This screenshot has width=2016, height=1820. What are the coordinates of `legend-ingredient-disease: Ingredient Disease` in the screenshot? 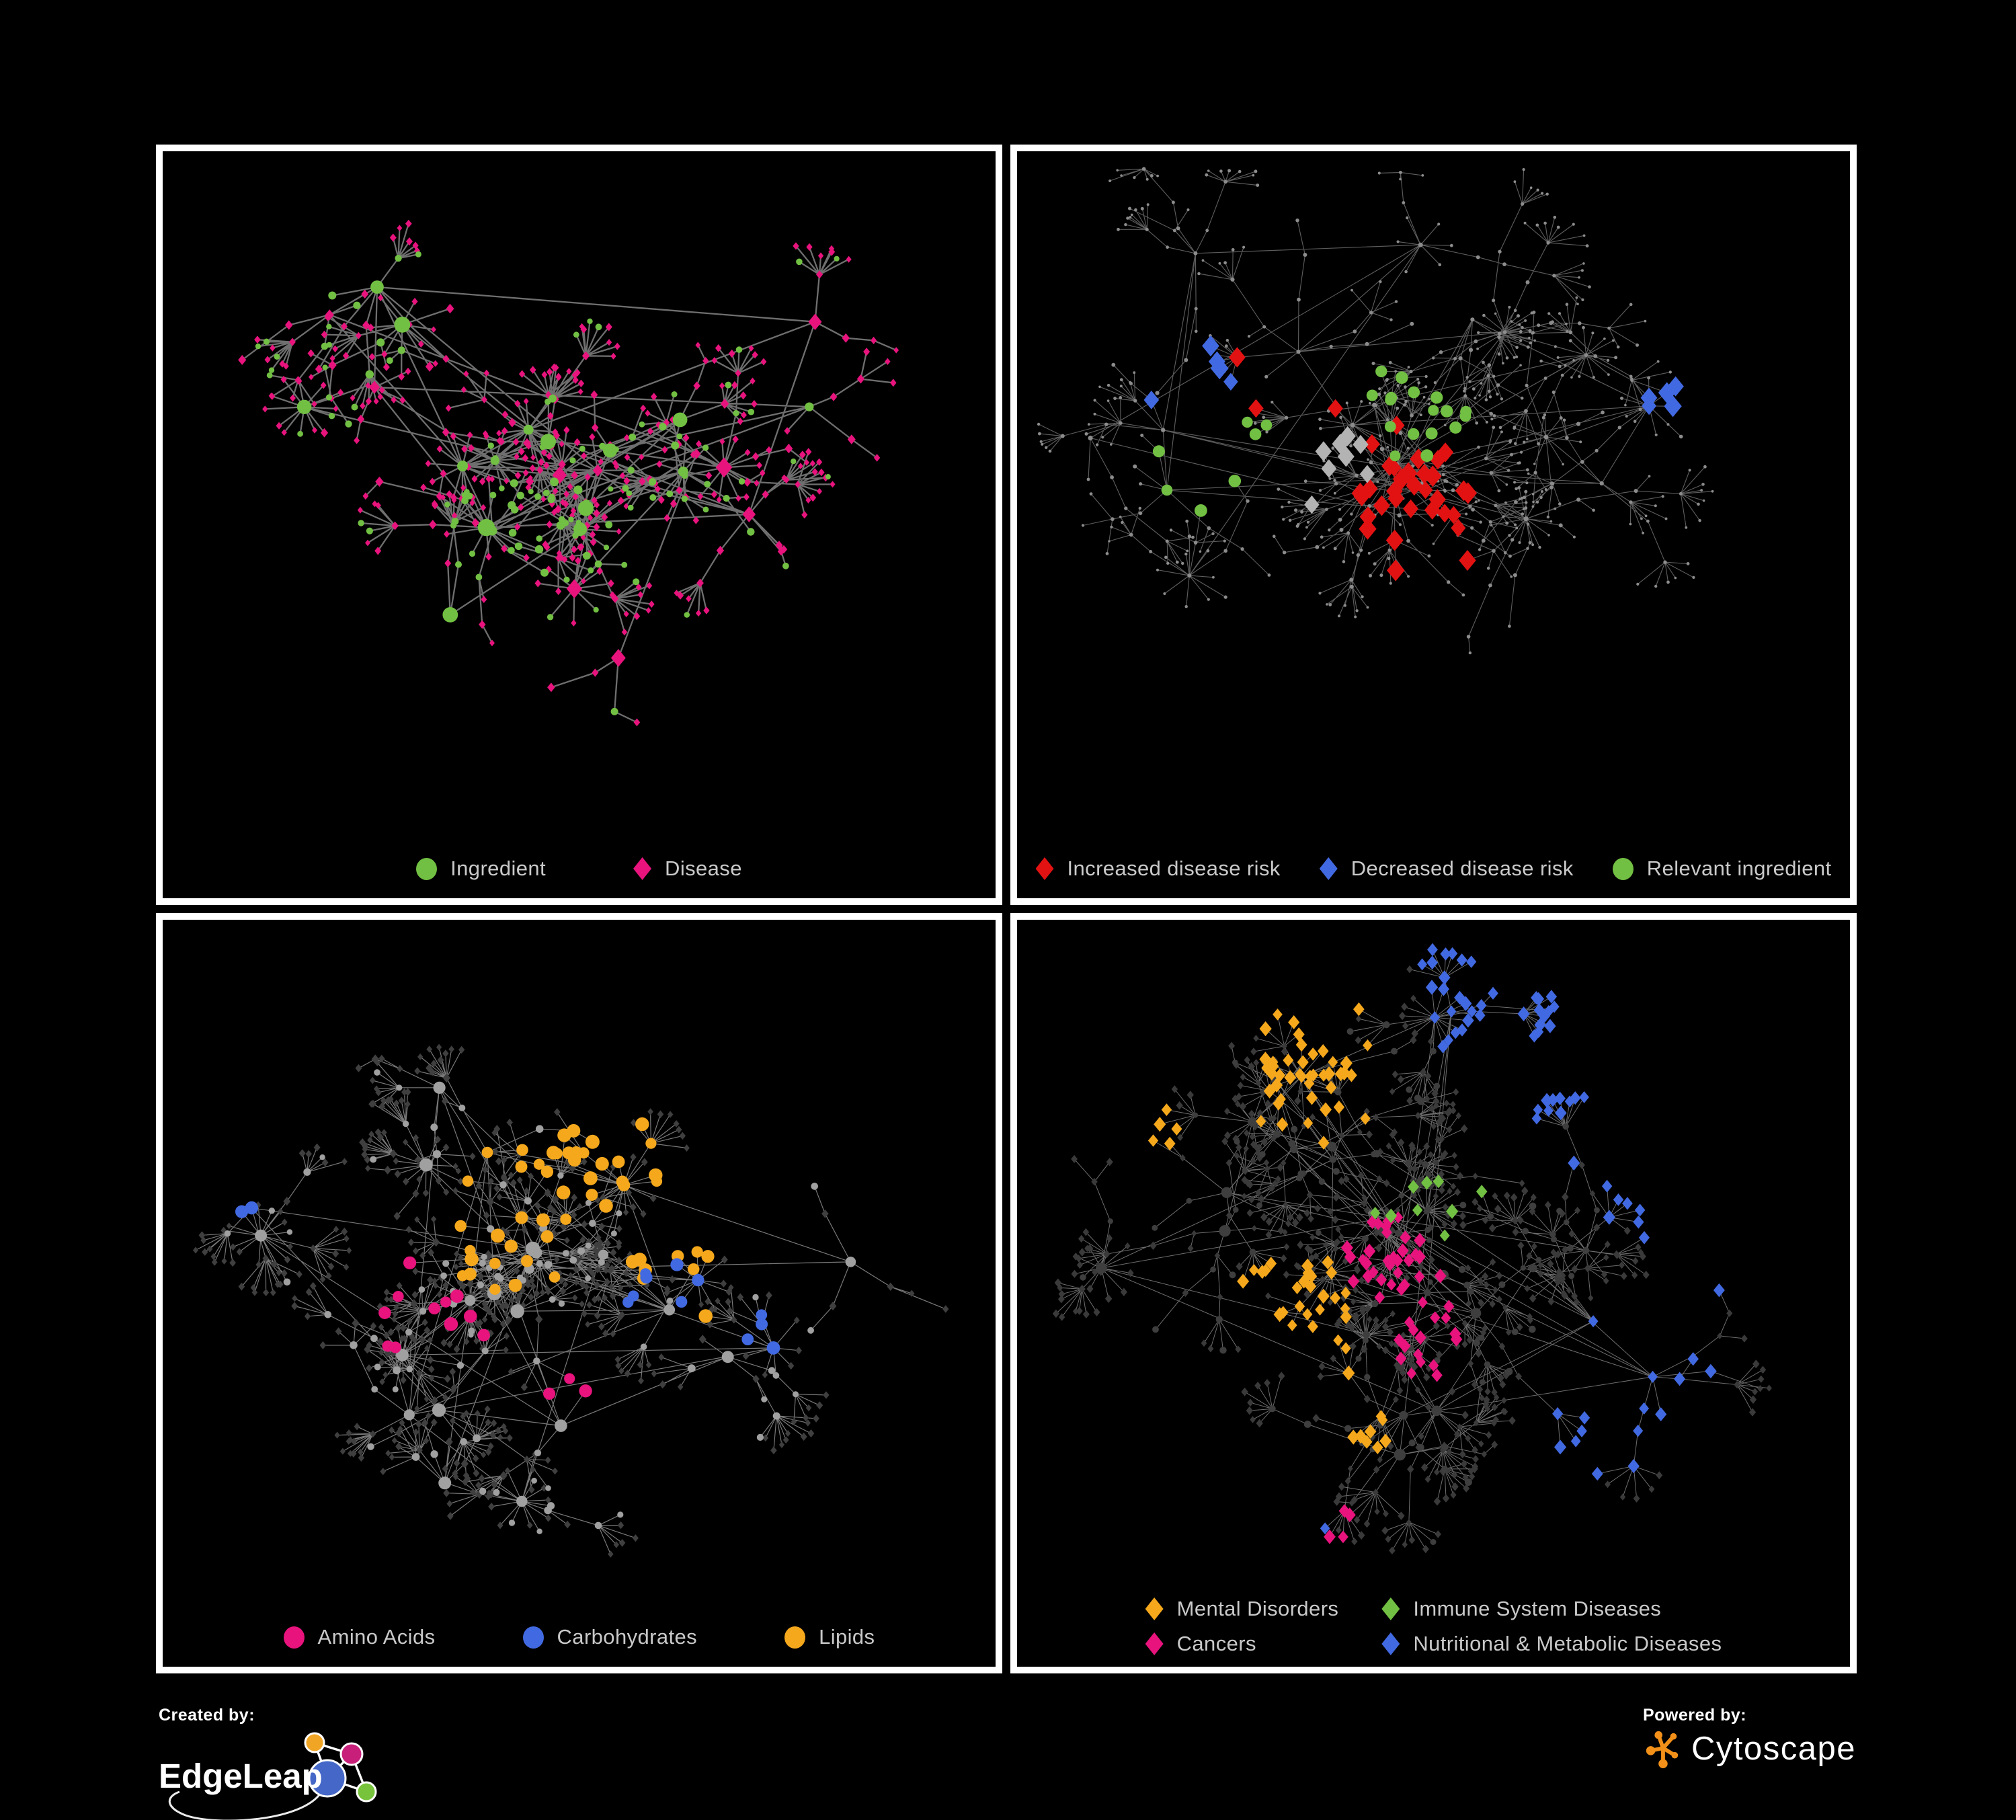 It's located at (579, 869).